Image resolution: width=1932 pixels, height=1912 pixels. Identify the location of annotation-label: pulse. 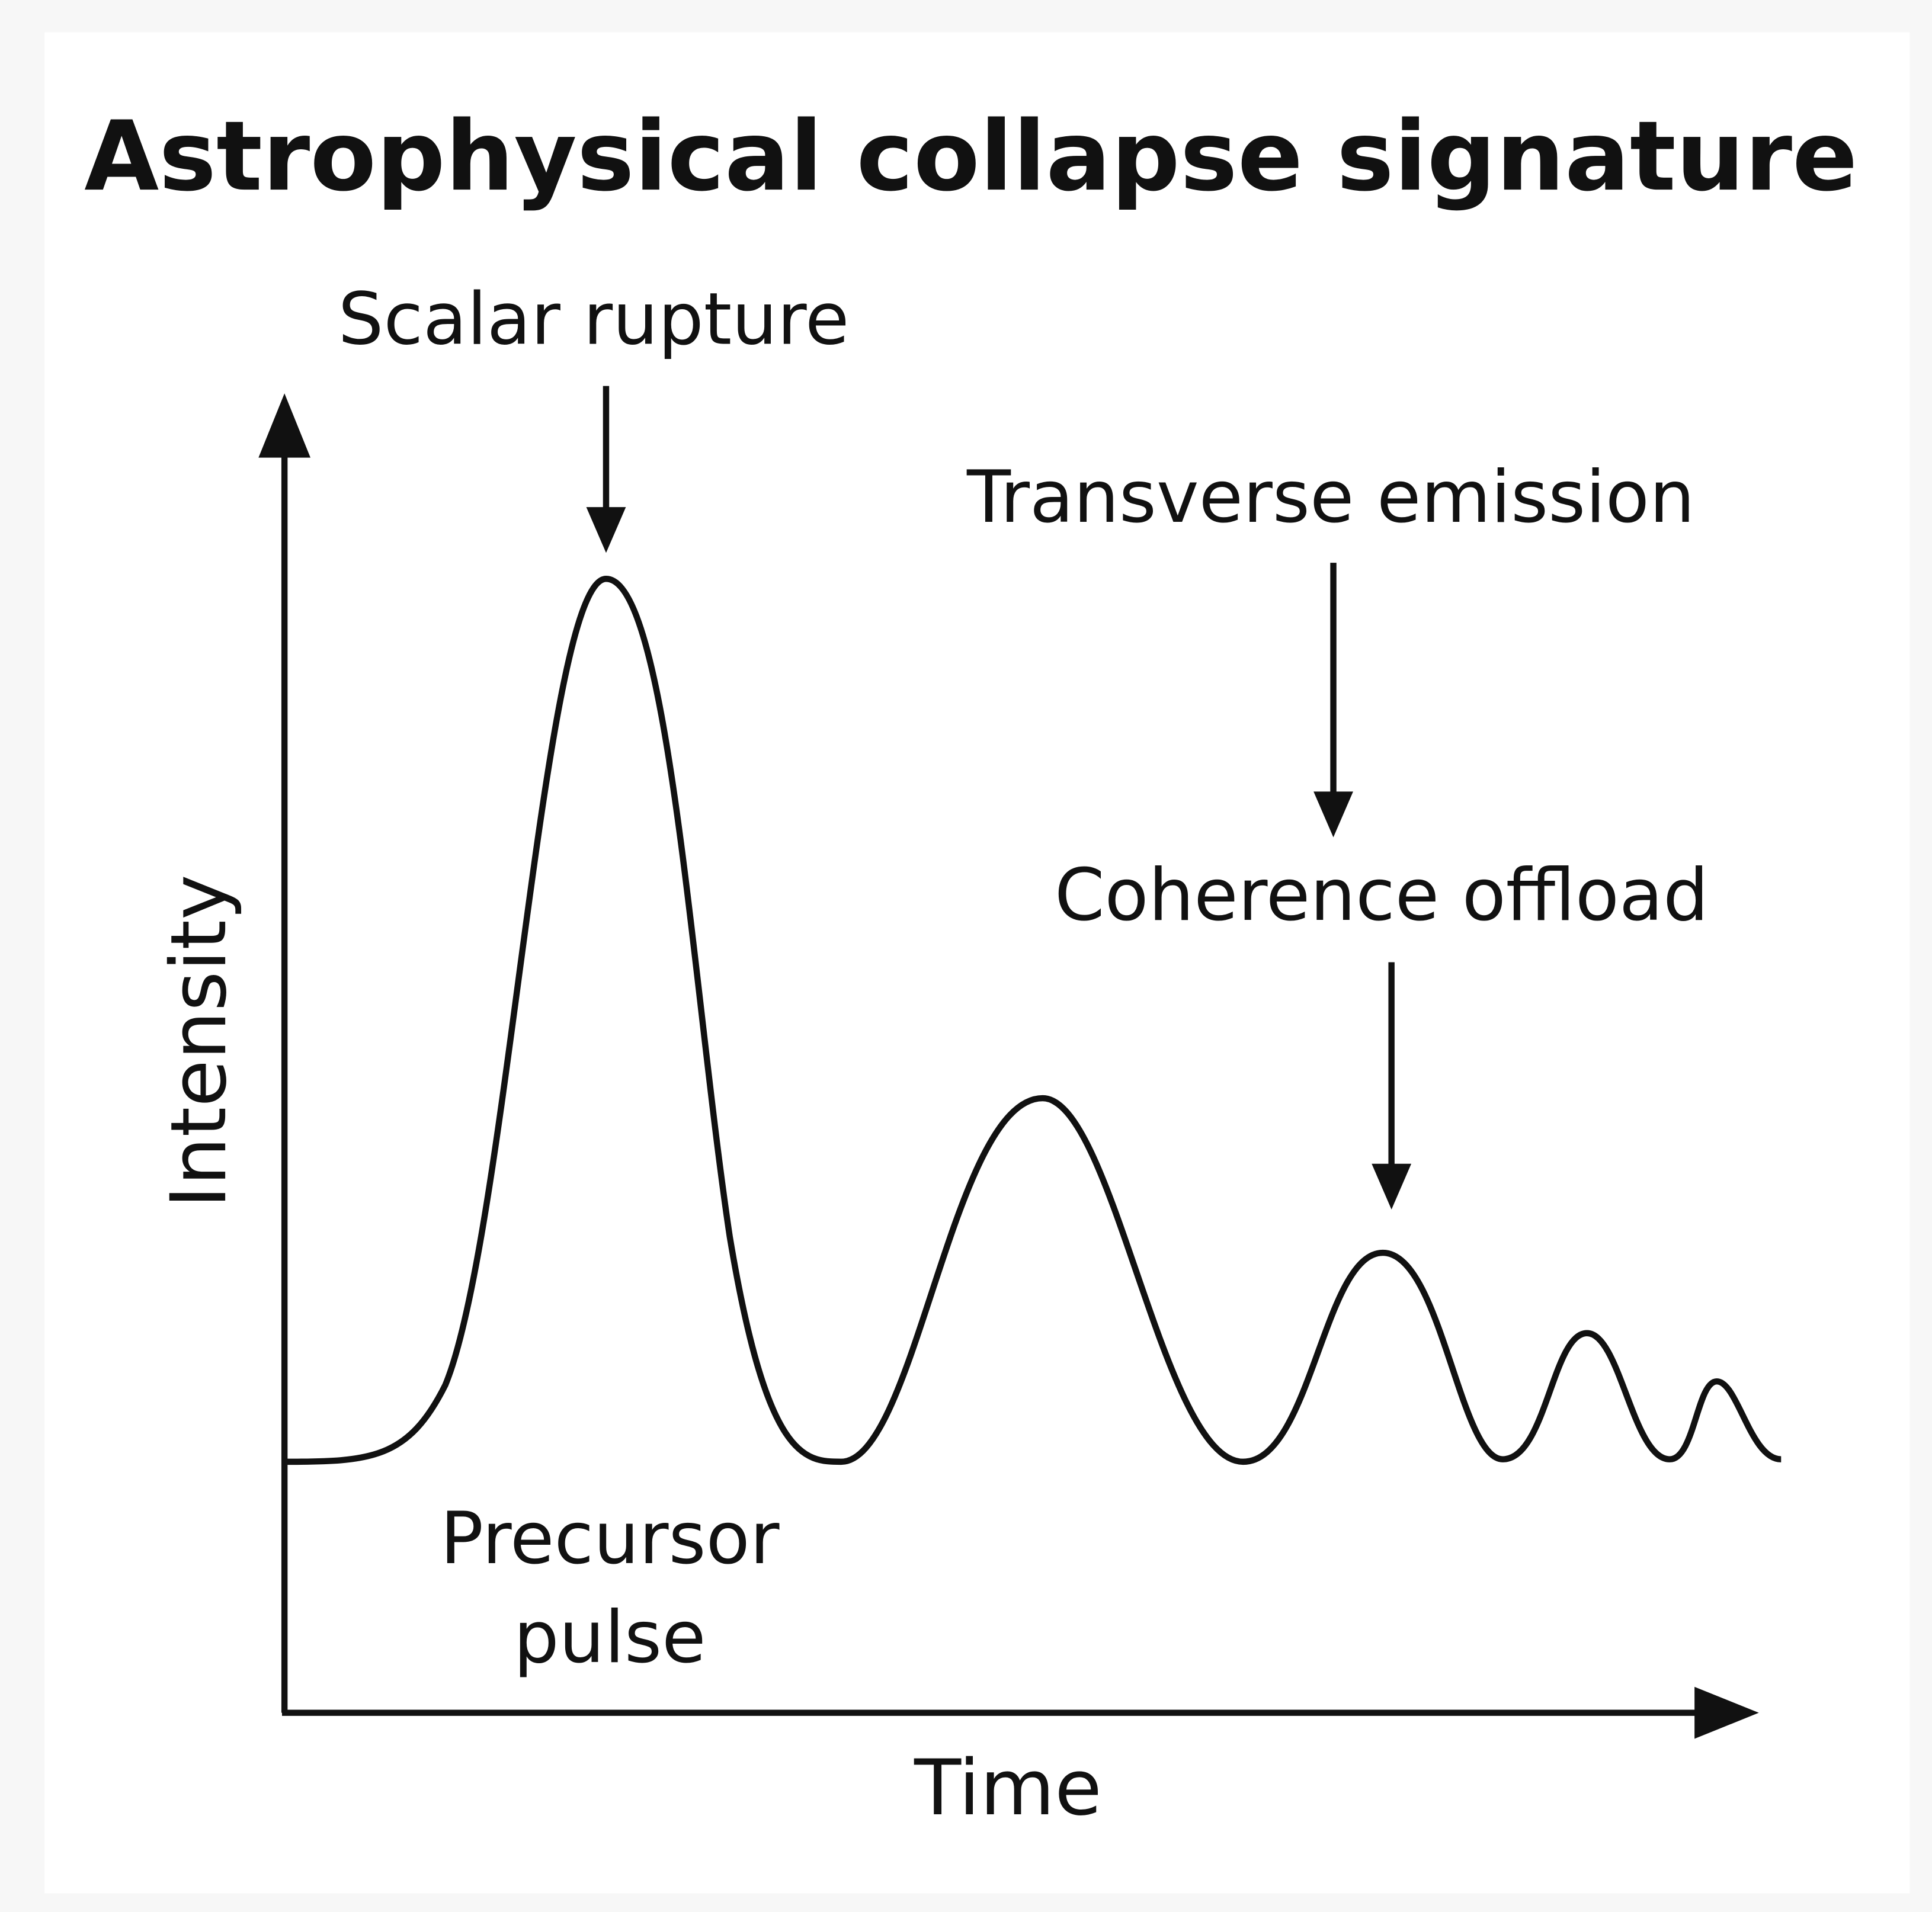
(610, 1637).